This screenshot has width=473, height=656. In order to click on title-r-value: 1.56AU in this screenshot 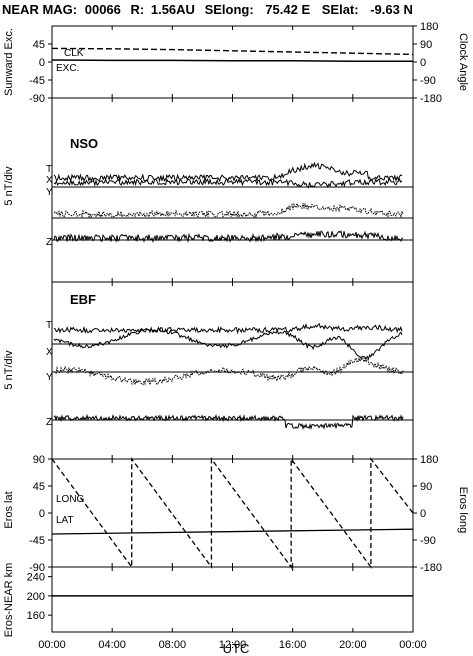, I will do `click(173, 9)`.